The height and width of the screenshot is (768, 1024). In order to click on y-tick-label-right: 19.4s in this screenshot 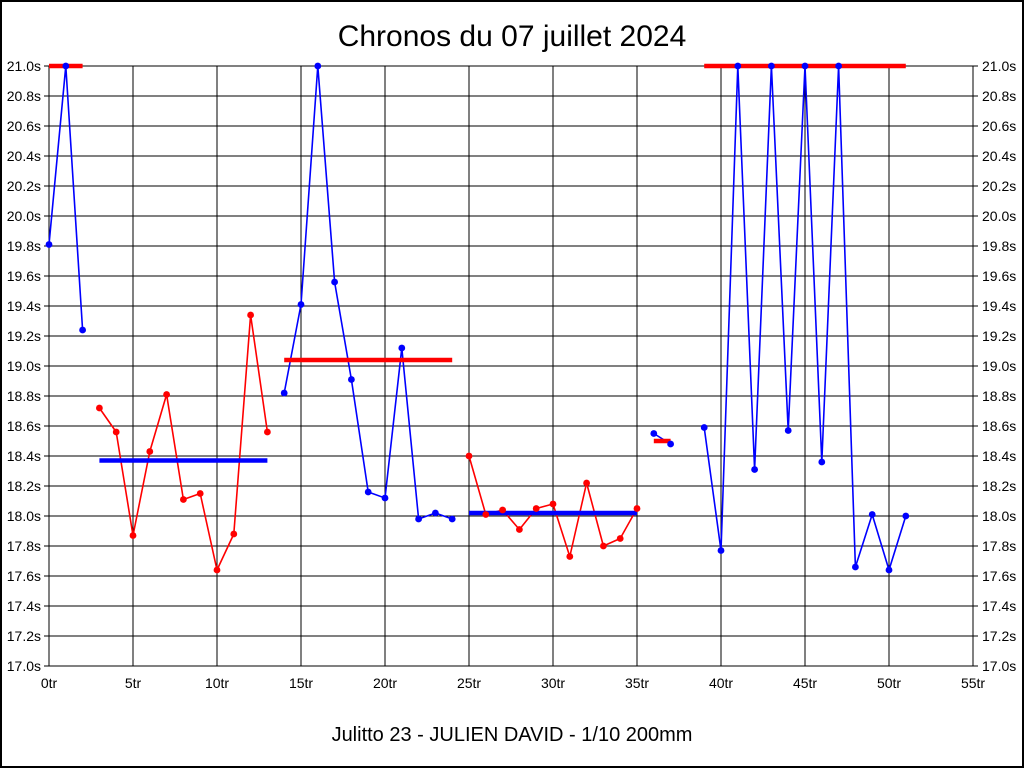, I will do `click(999, 306)`.